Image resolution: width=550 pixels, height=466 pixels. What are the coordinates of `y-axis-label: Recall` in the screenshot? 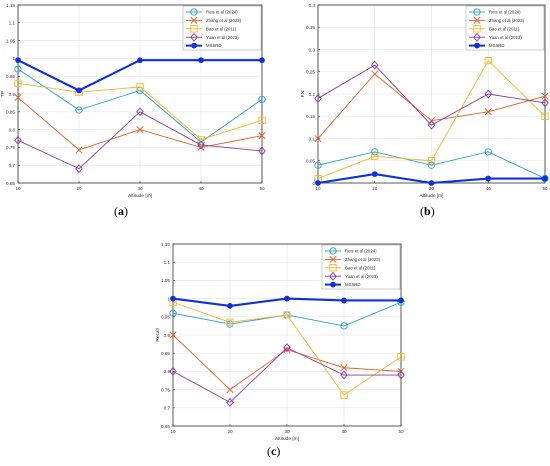 It's located at (158, 334).